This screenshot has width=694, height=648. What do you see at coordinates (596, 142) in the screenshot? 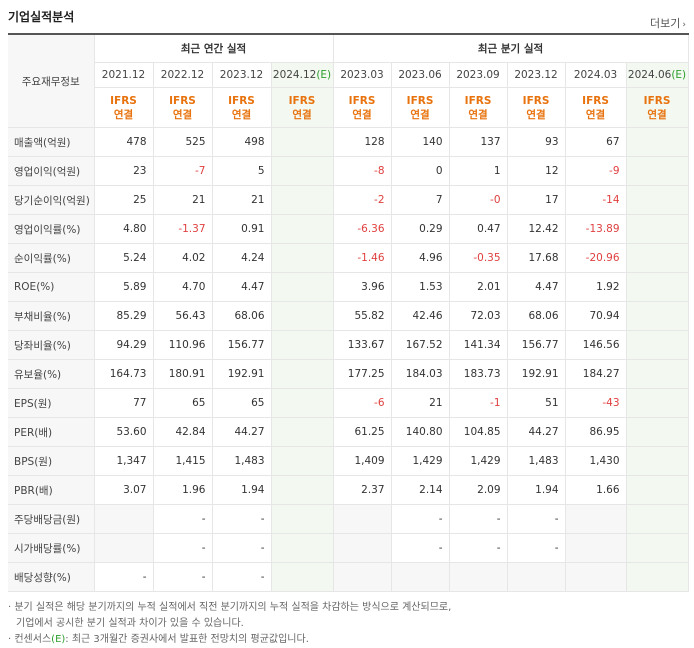
I see `table-cell: 67` at bounding box center [596, 142].